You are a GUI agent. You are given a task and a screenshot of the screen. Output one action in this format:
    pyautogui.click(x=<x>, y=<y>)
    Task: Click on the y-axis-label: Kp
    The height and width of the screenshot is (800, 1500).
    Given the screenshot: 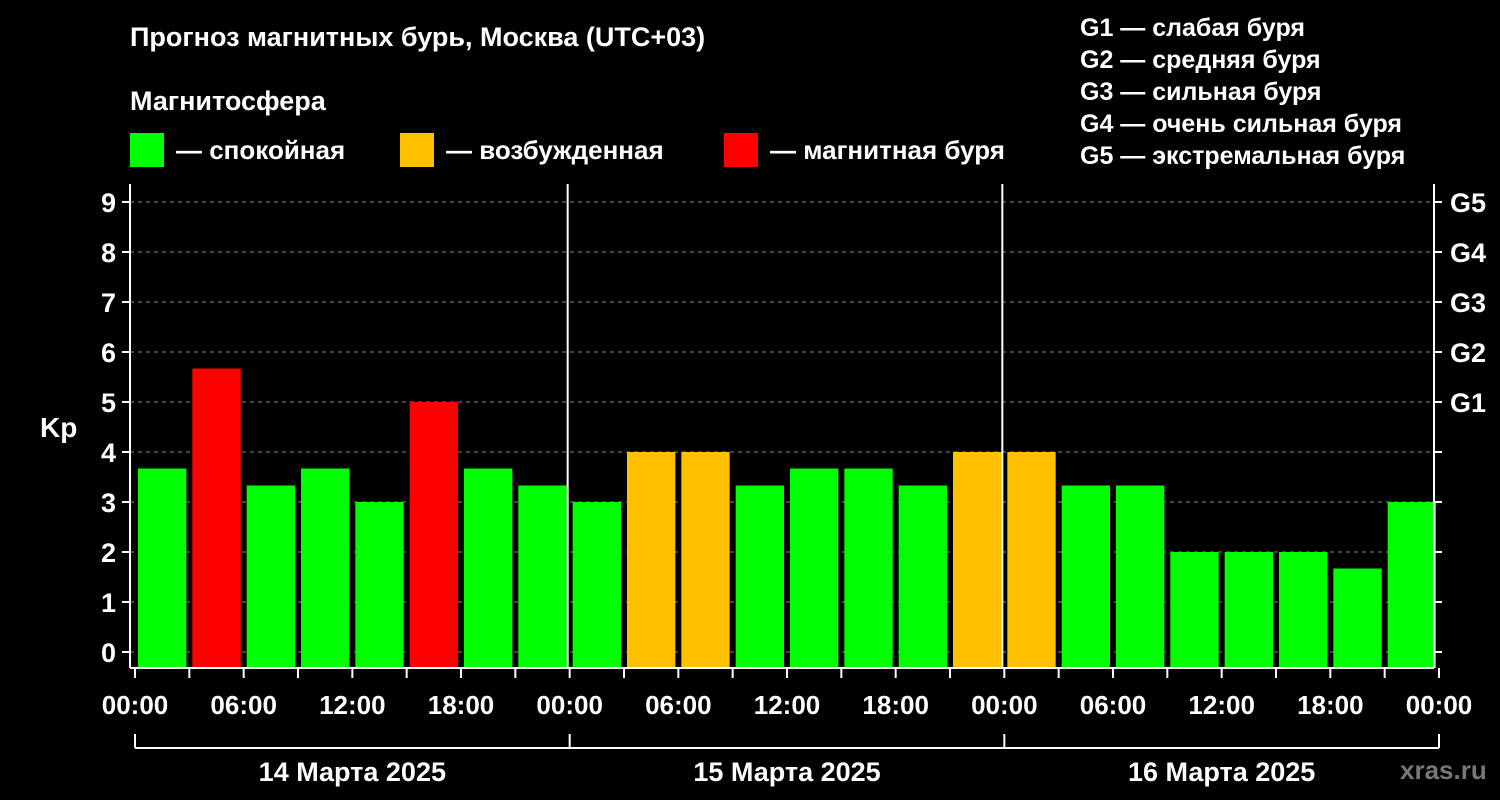 What is the action you would take?
    pyautogui.click(x=59, y=427)
    